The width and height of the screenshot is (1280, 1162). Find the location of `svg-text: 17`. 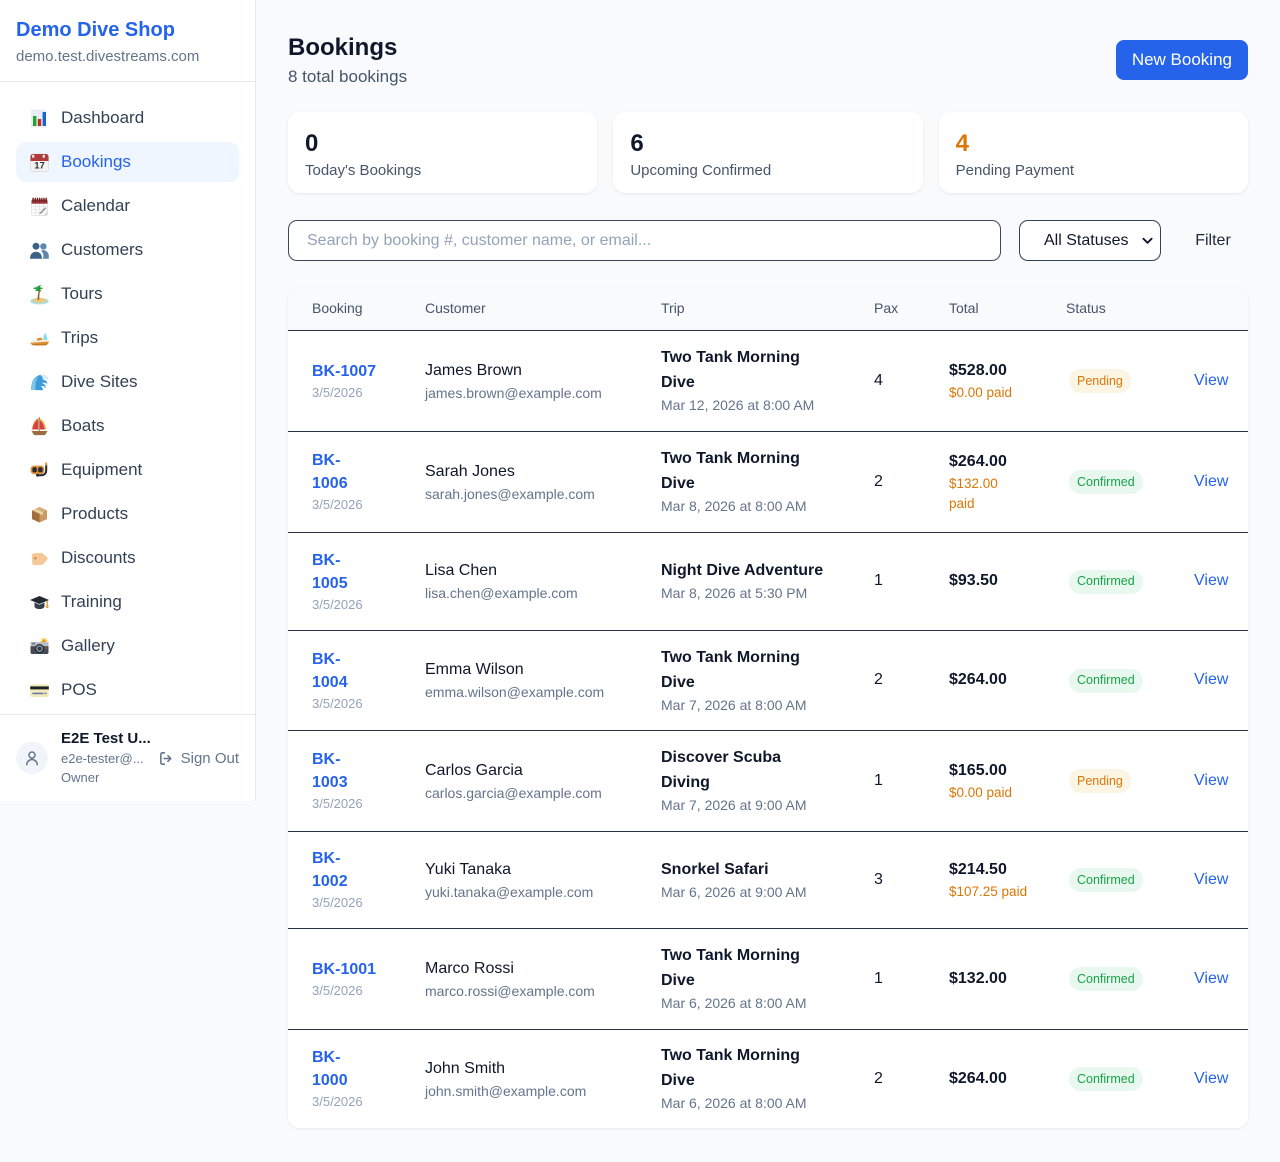

svg-text: 17 is located at coordinates (39, 165).